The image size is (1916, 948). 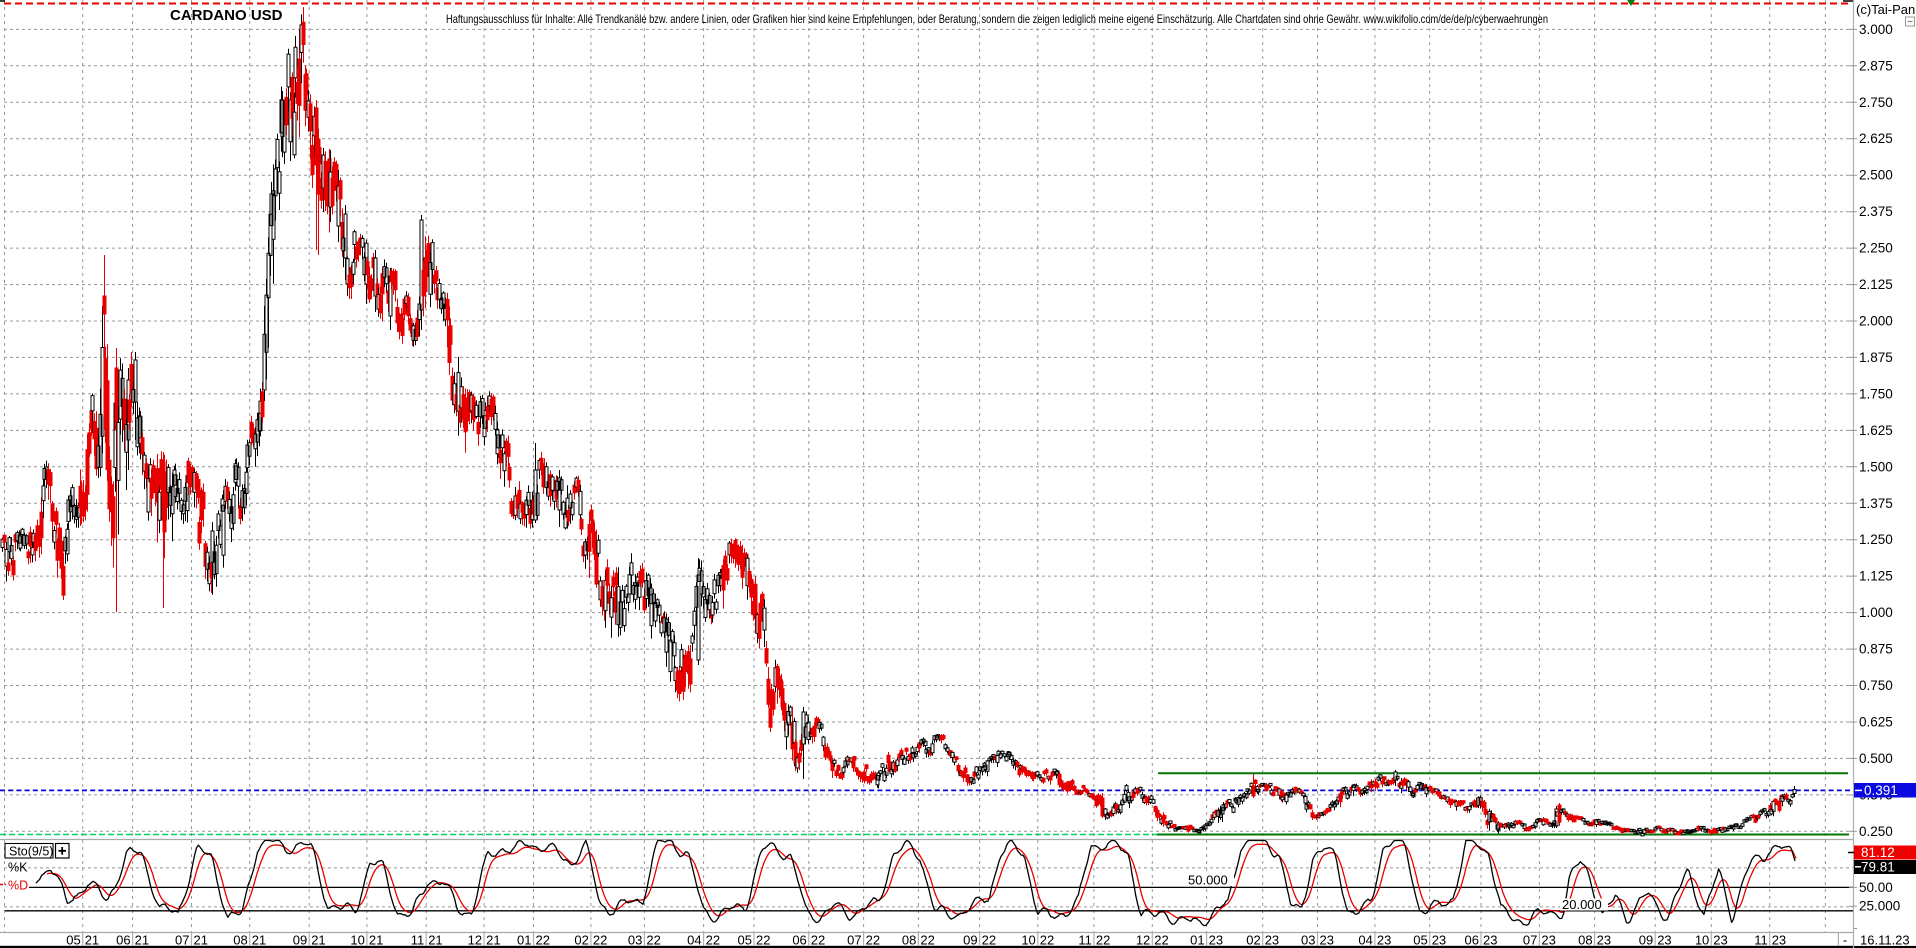 What do you see at coordinates (1876, 393) in the screenshot?
I see `svg-text: 1.750` at bounding box center [1876, 393].